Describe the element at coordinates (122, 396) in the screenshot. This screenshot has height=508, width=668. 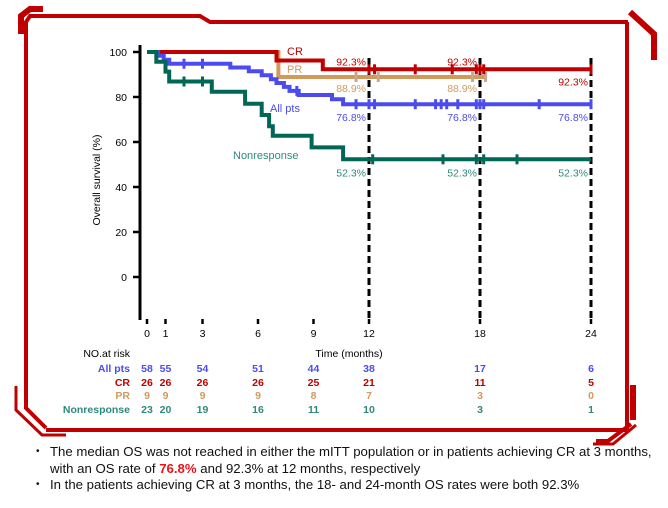
I see `at-risk-row-label-pr: PR` at that location.